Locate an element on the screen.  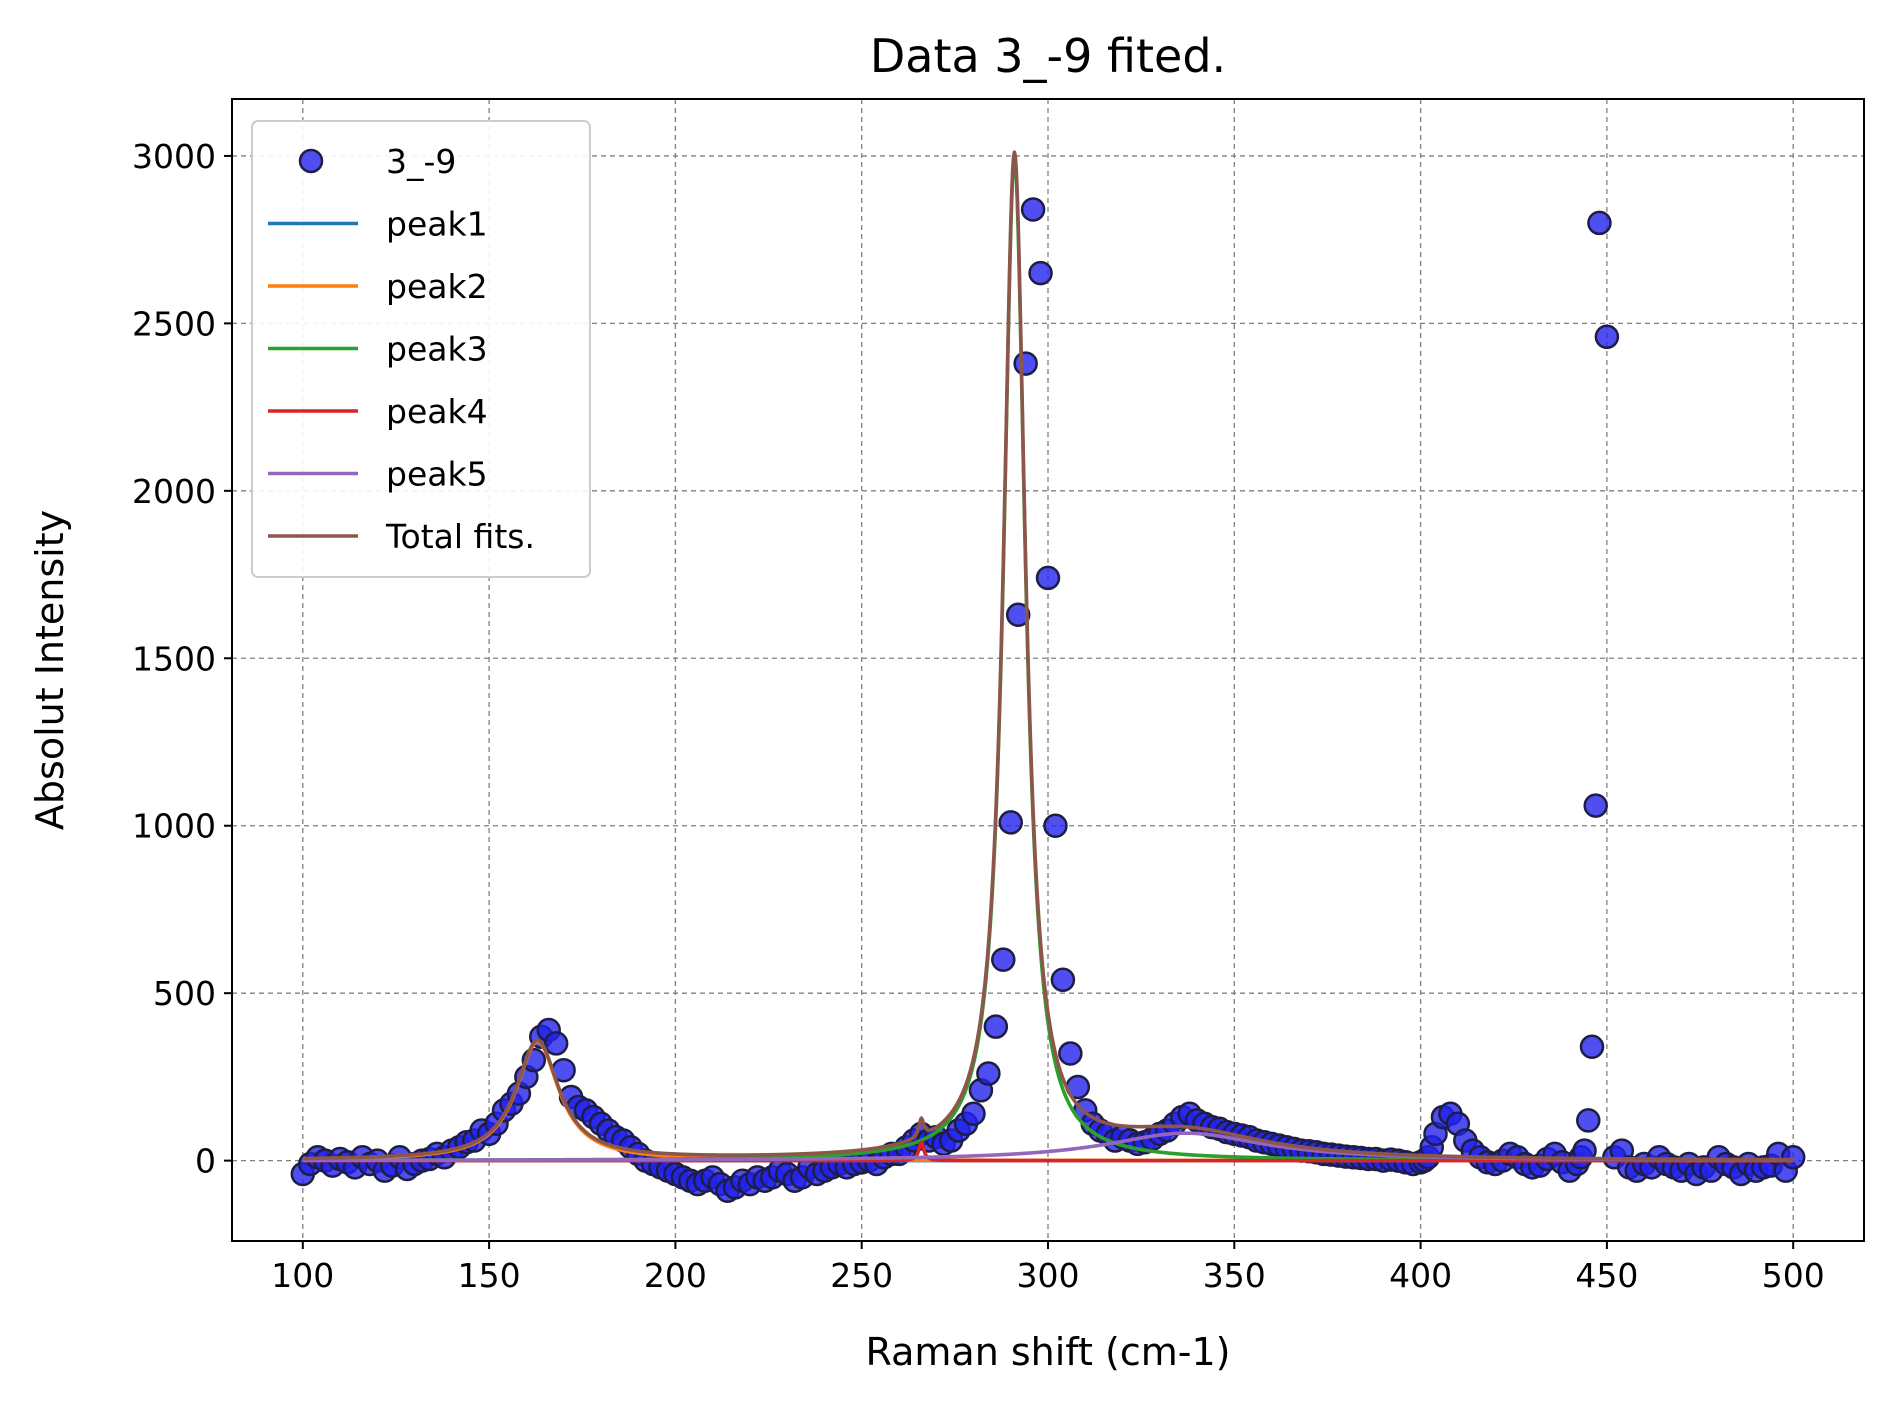
y-tick-label: 2500 is located at coordinates (174, 323).